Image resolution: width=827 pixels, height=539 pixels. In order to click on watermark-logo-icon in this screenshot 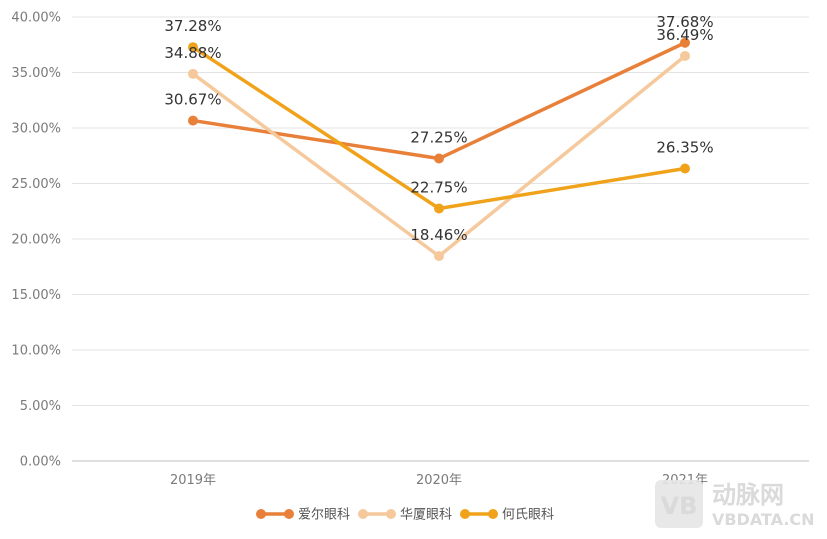, I will do `click(679, 504)`.